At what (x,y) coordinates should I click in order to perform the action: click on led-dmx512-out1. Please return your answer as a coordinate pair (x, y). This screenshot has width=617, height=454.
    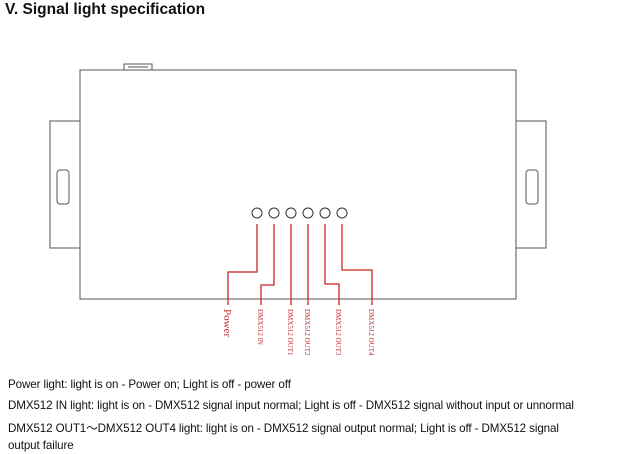
    Looking at the image, I should click on (291, 213).